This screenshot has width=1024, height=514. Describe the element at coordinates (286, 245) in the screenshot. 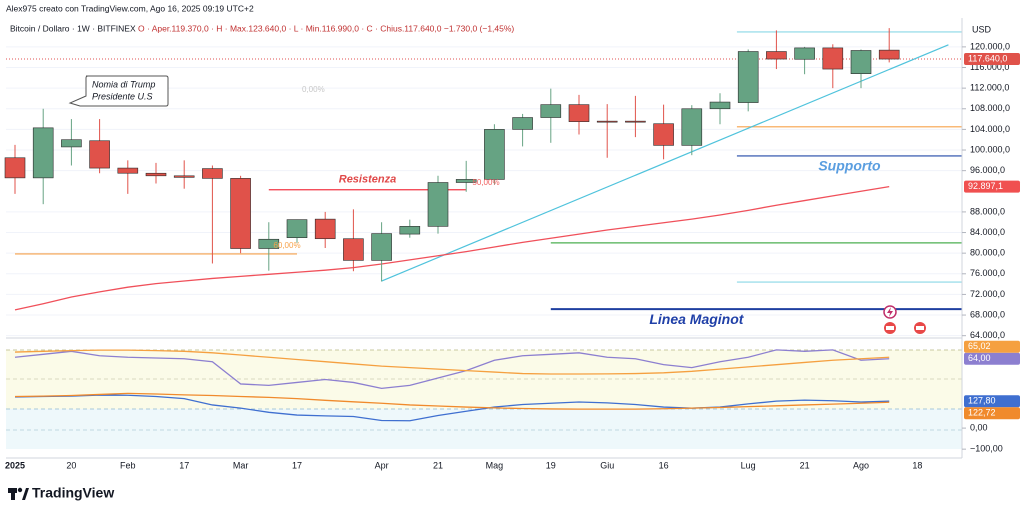

I see `level-label: 60,00%` at that location.